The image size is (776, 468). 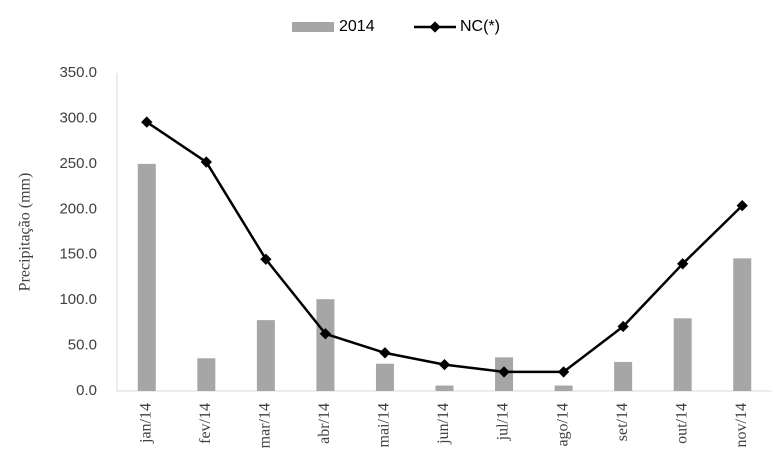 I want to click on y-tick-label: 200.0, so click(x=78, y=208).